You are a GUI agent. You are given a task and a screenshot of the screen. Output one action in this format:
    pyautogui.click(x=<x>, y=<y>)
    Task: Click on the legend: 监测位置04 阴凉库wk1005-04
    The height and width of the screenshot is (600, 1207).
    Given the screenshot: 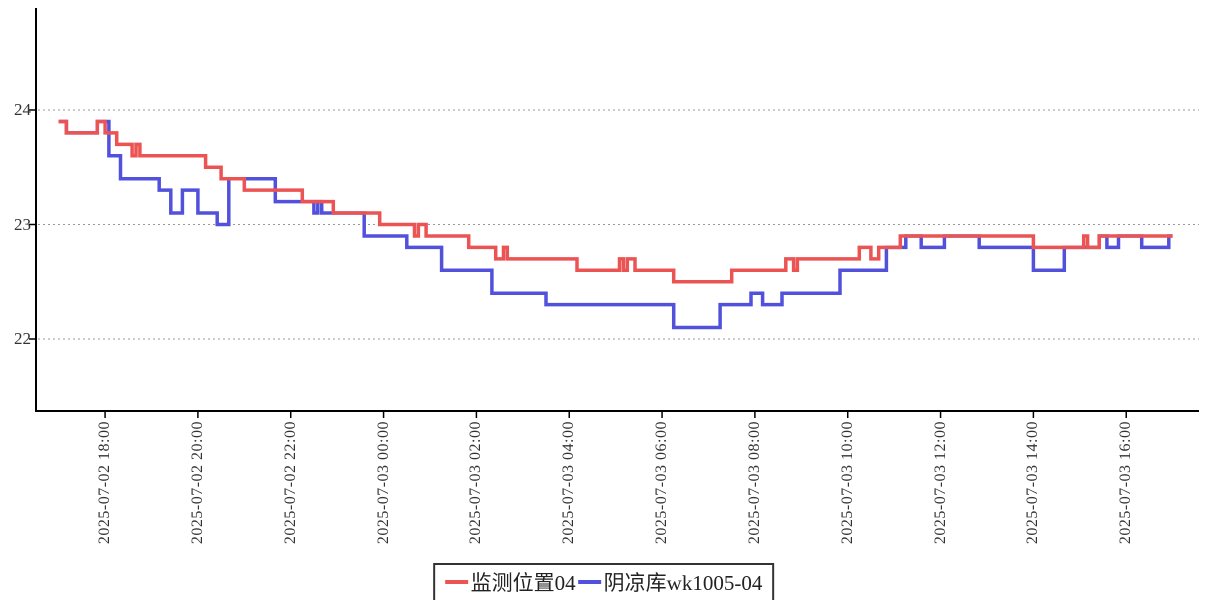 What is the action you would take?
    pyautogui.click(x=603, y=581)
    